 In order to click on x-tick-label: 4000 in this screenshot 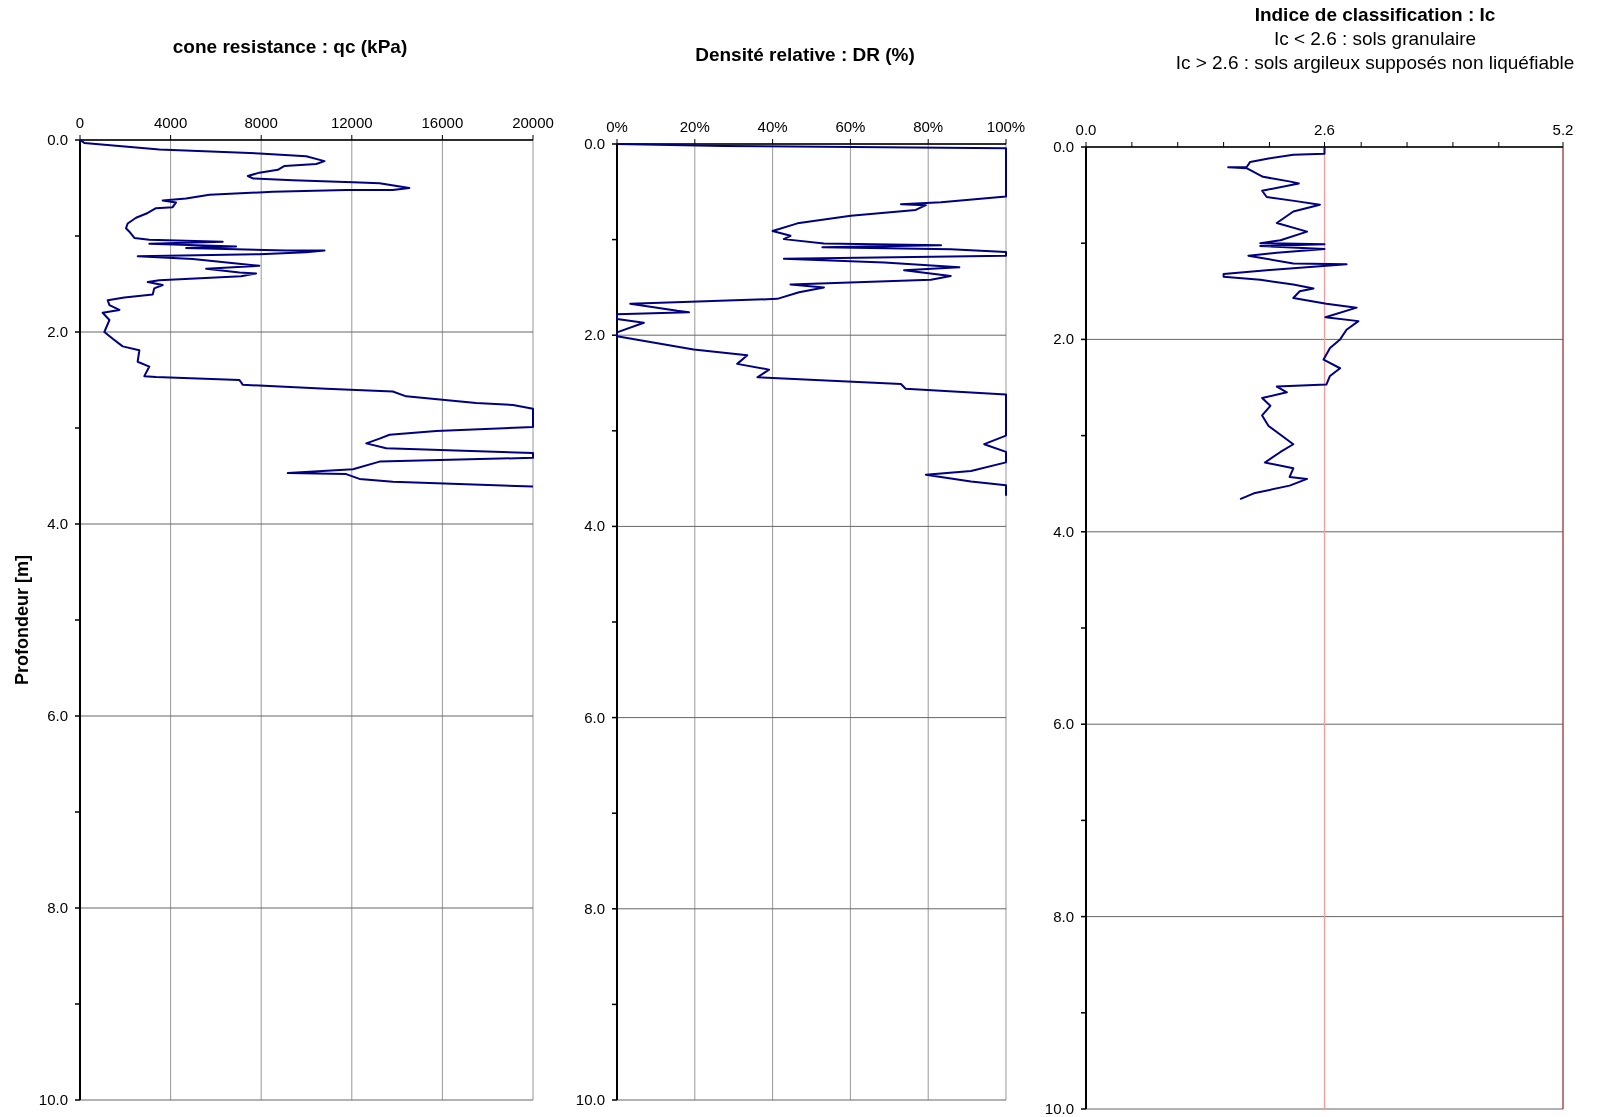, I will do `click(170, 122)`.